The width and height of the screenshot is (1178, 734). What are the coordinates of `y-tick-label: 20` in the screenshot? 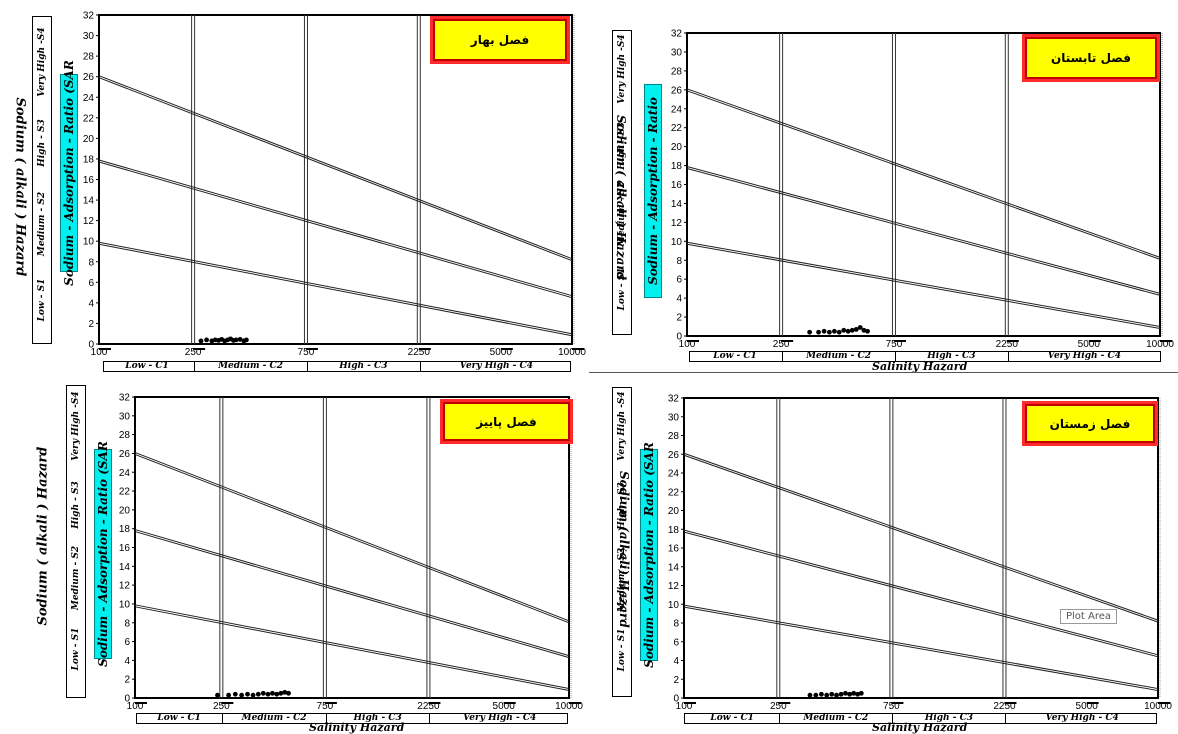 It's located at (125, 510).